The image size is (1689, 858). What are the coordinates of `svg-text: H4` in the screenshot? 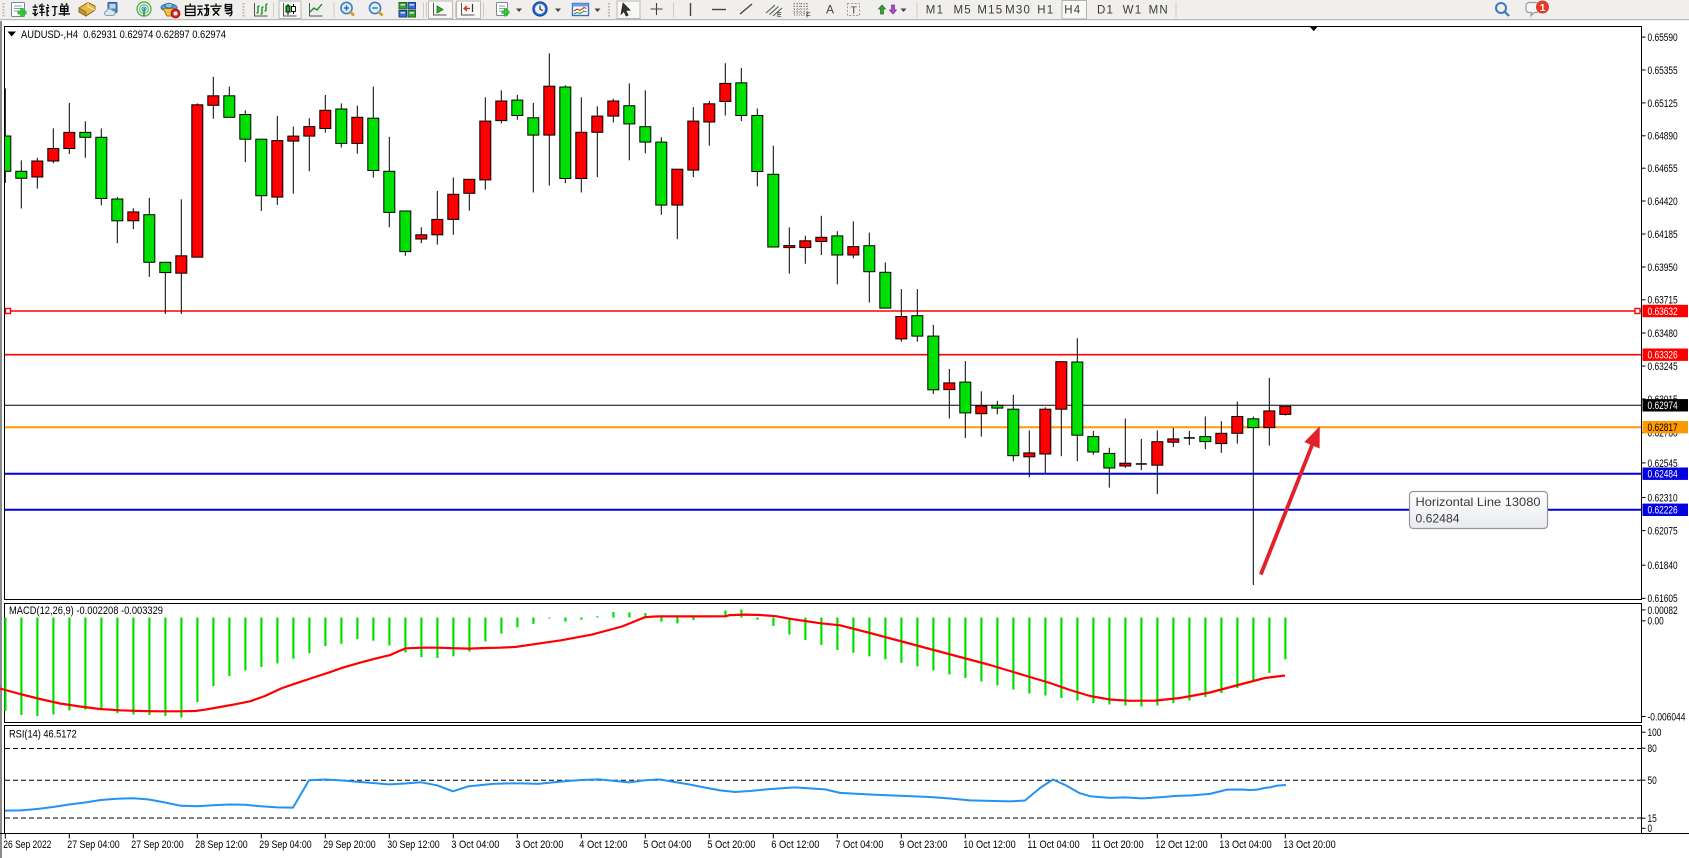 It's located at (1072, 11).